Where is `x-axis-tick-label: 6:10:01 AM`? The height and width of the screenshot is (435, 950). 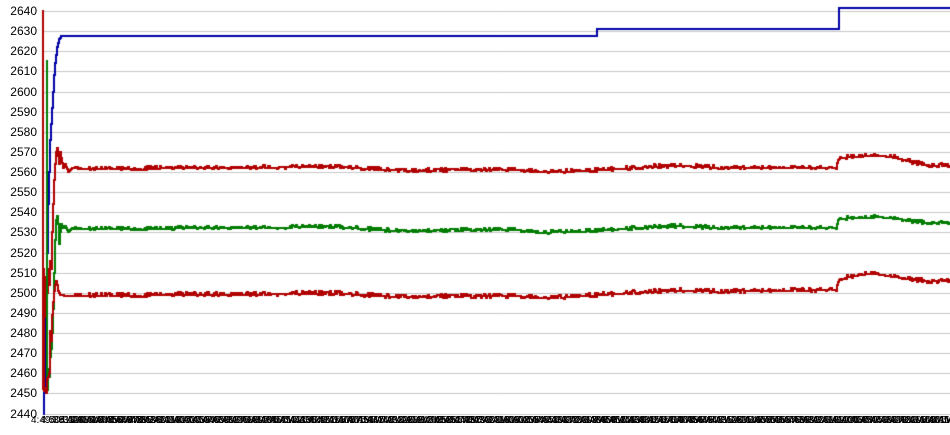 x-axis-tick-label: 6:10:01 AM is located at coordinates (930, 420).